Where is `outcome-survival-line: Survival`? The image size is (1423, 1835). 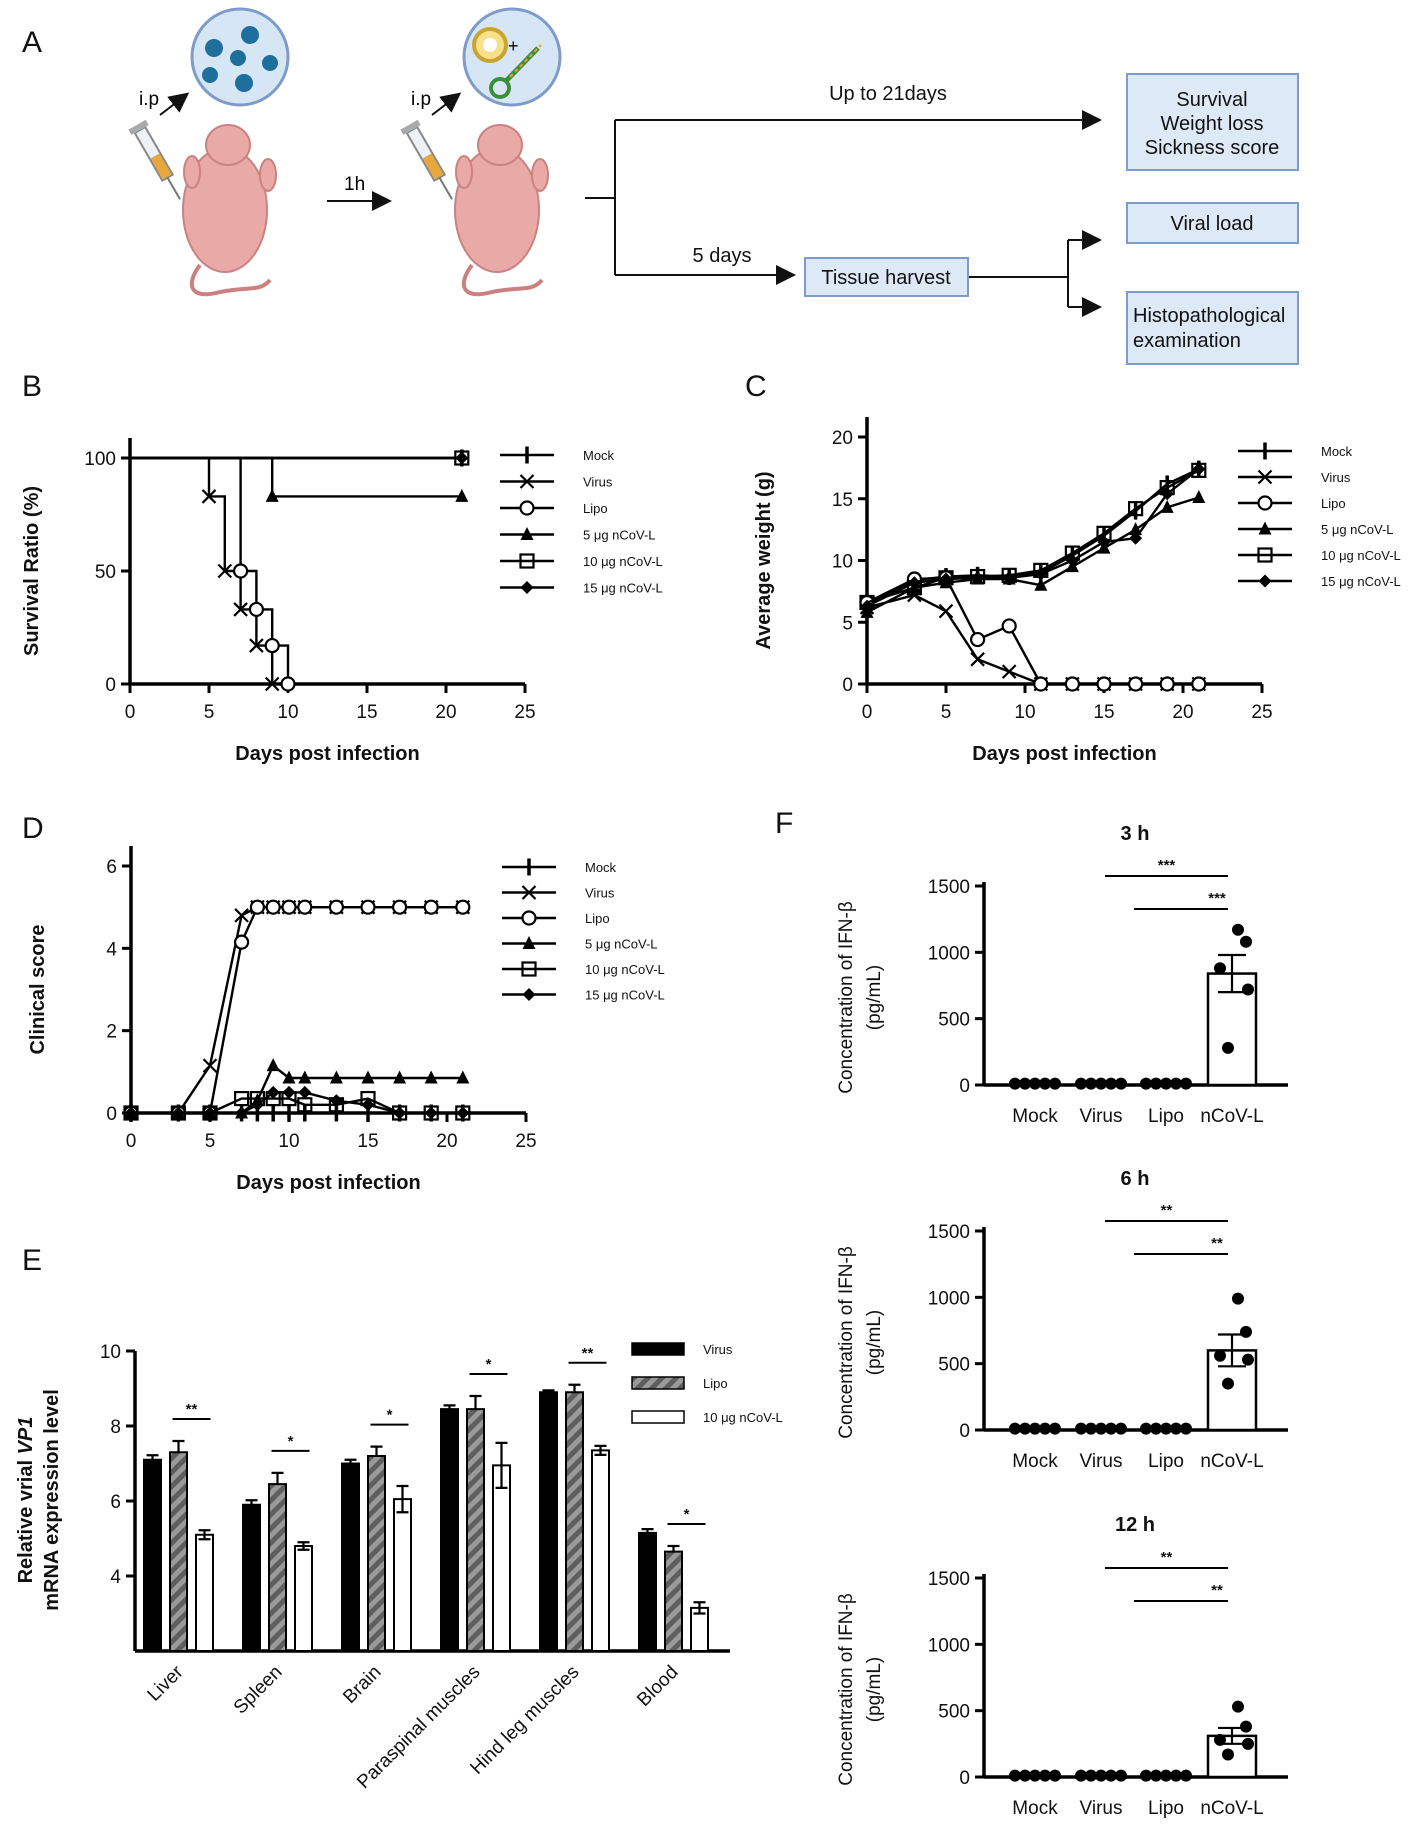
outcome-survival-line: Survival is located at coordinates (1211, 100).